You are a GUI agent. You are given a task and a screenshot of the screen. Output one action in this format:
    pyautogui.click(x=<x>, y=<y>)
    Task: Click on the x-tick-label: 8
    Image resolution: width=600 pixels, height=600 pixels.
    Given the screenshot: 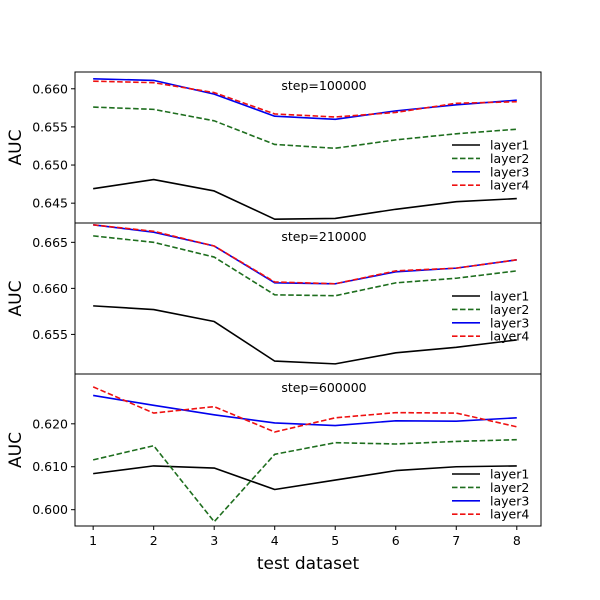 What is the action you would take?
    pyautogui.click(x=517, y=540)
    